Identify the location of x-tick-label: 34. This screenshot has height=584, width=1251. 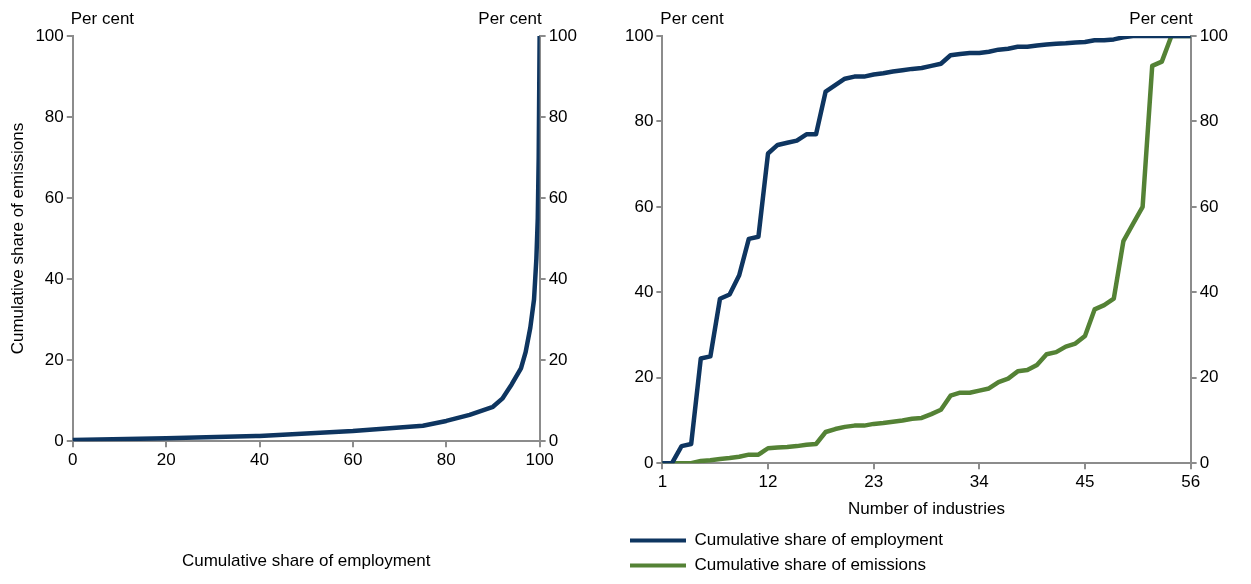
(979, 482).